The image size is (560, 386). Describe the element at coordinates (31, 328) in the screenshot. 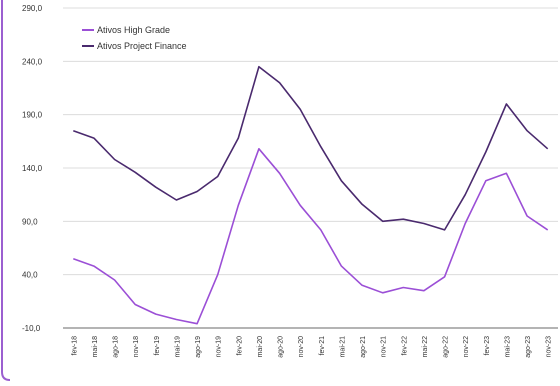

I see `y-tick-label: -10,0` at that location.